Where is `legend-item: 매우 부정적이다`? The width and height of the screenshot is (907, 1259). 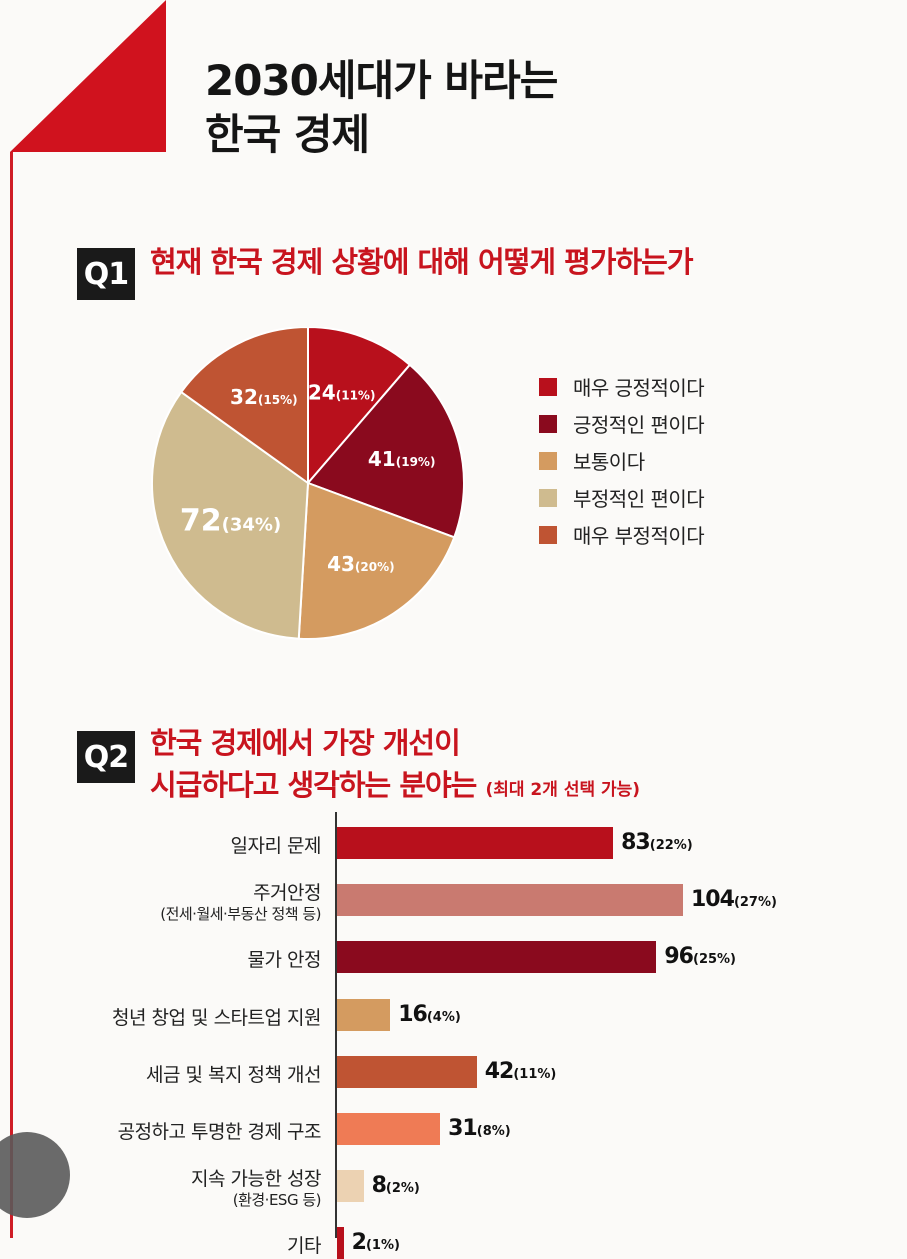 legend-item: 매우 부정적이다 is located at coordinates (622, 534).